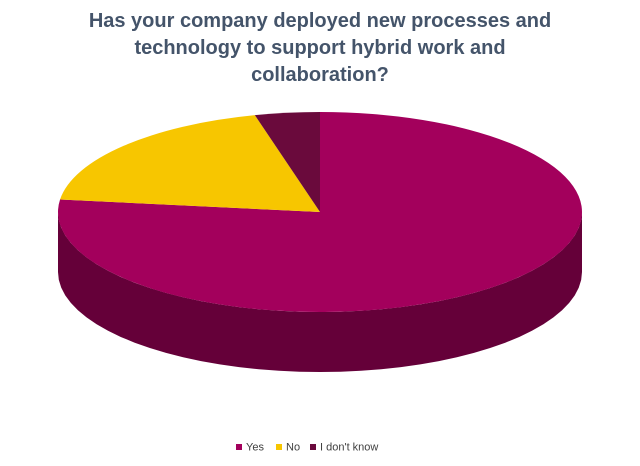  Describe the element at coordinates (293, 447) in the screenshot. I see `legend-label: No` at that location.